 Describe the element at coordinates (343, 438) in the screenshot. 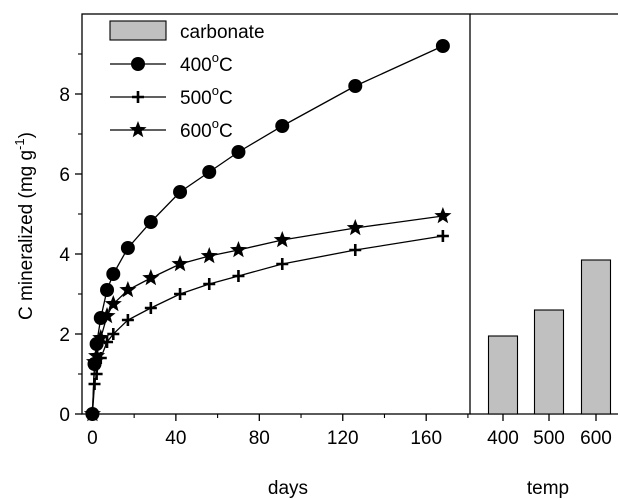

I see `x-tick-label: 120` at that location.